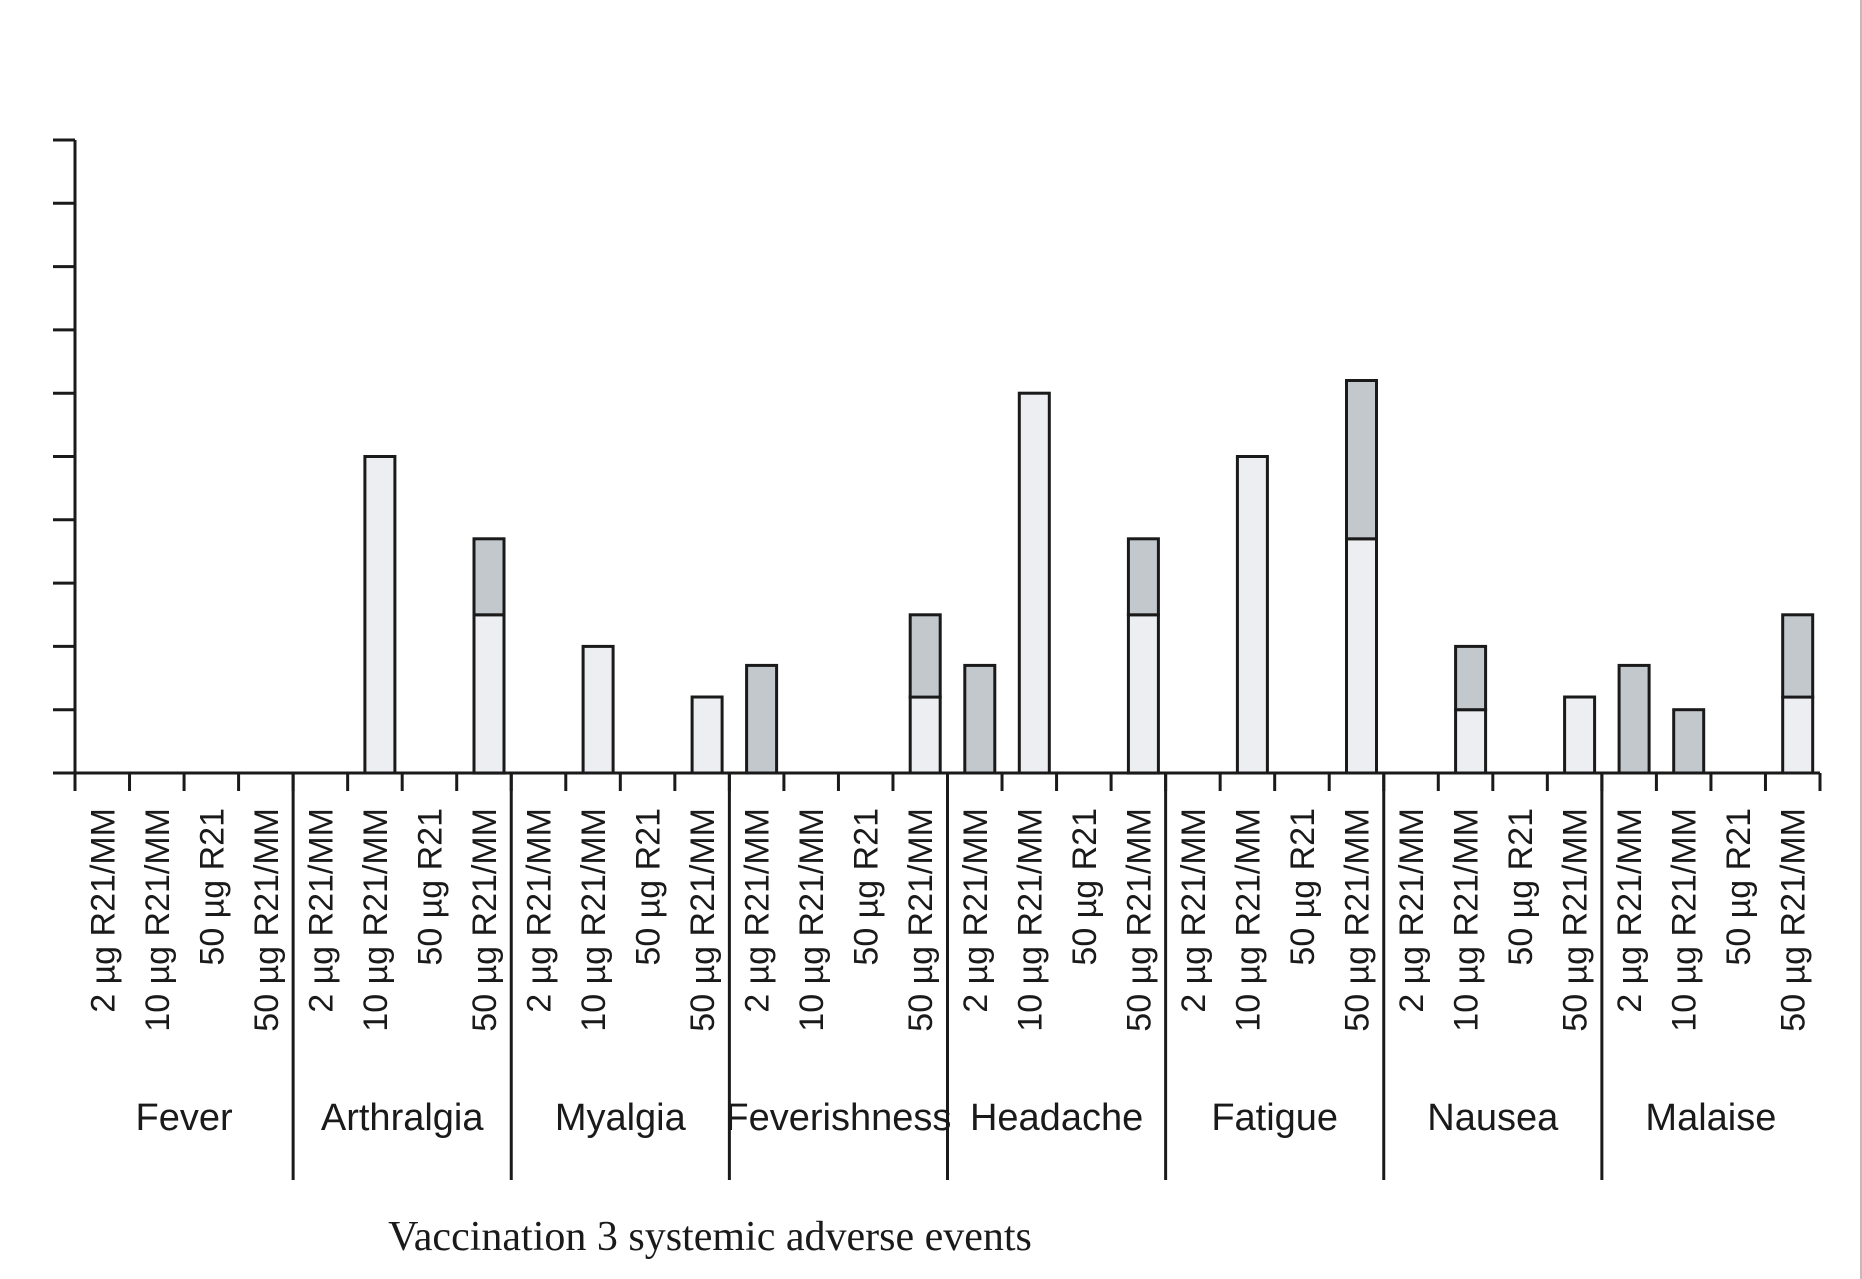 The image size is (1862, 1279). What do you see at coordinates (1710, 1118) in the screenshot?
I see `group-label: Malaise` at bounding box center [1710, 1118].